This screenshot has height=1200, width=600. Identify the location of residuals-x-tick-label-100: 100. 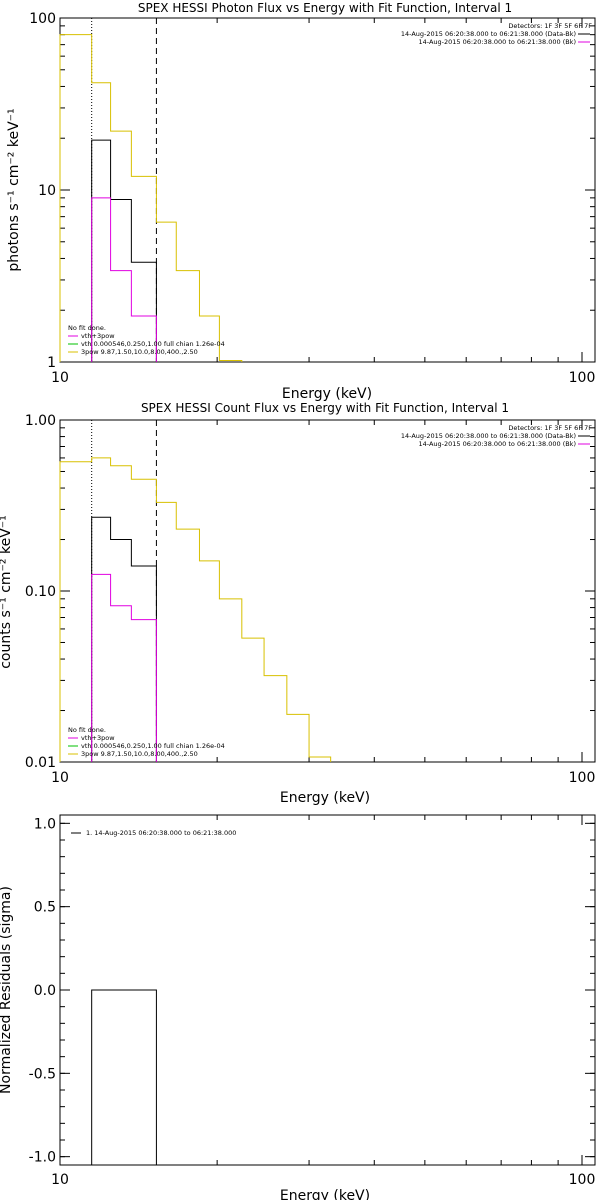
(582, 1180).